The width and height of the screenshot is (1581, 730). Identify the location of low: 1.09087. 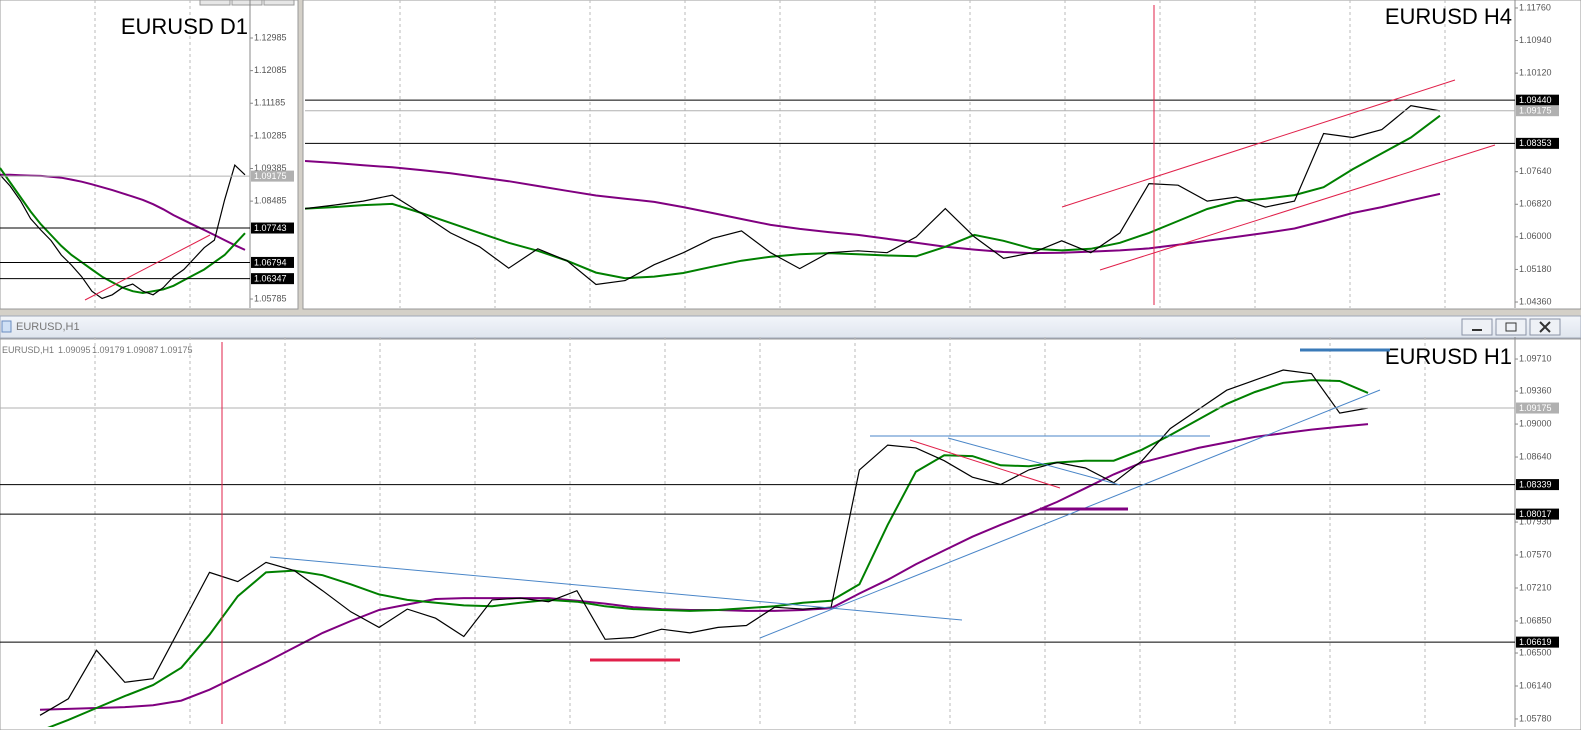
(142, 350).